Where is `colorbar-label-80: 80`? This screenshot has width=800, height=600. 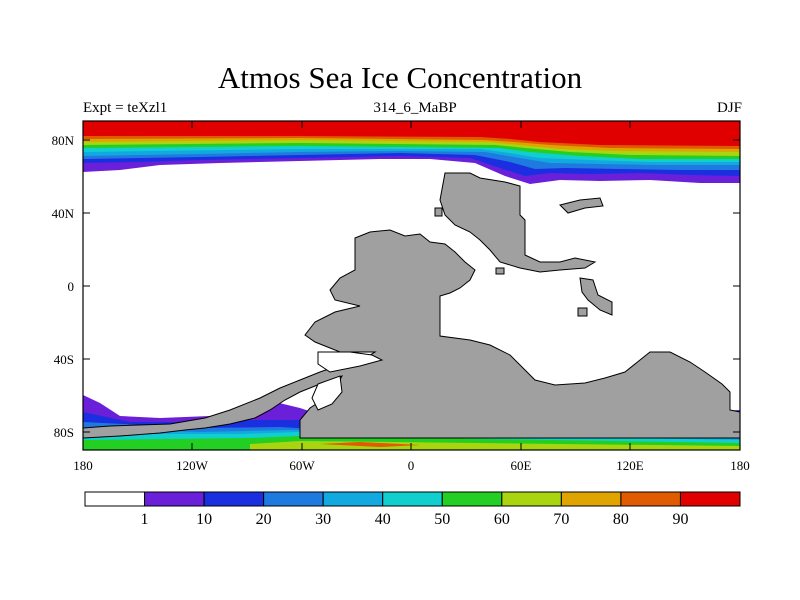 colorbar-label-80: 80 is located at coordinates (621, 519).